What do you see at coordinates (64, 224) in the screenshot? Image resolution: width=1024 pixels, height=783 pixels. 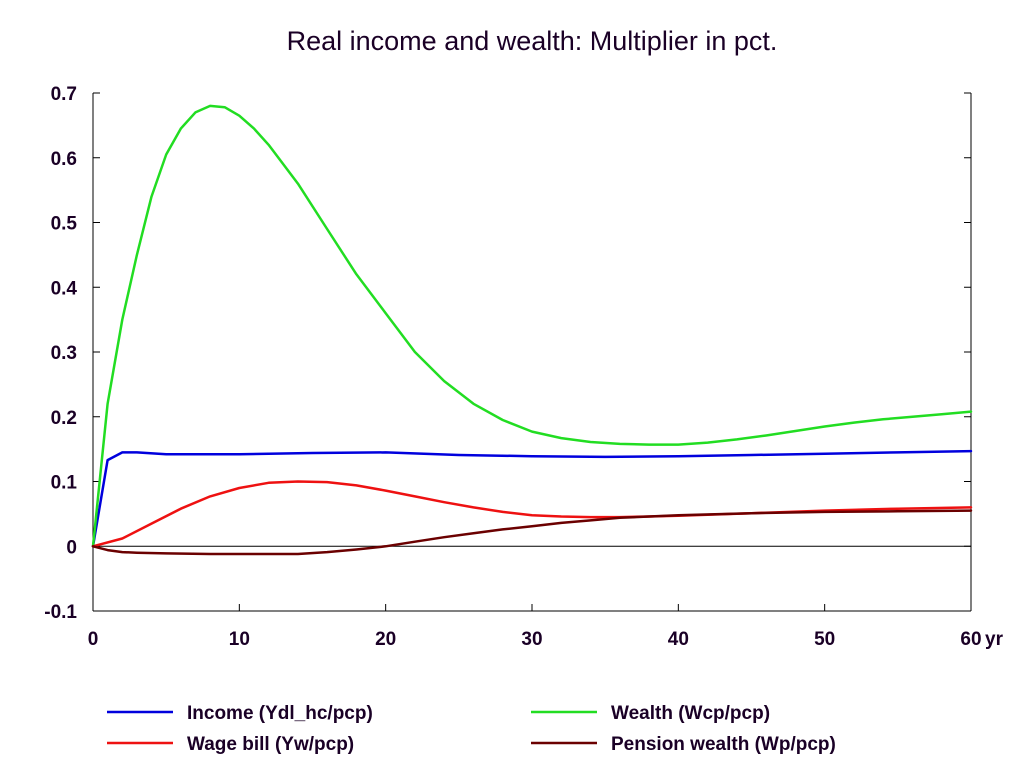 I see `y-tick-label-6: 0.5` at bounding box center [64, 224].